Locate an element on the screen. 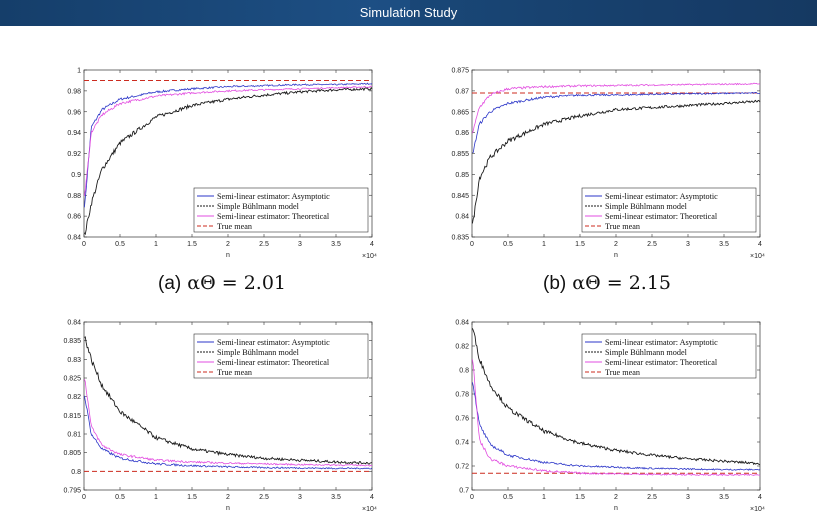 The height and width of the screenshot is (511, 817). caption-b: (b) αΘ = 2.15 is located at coordinates (607, 283).